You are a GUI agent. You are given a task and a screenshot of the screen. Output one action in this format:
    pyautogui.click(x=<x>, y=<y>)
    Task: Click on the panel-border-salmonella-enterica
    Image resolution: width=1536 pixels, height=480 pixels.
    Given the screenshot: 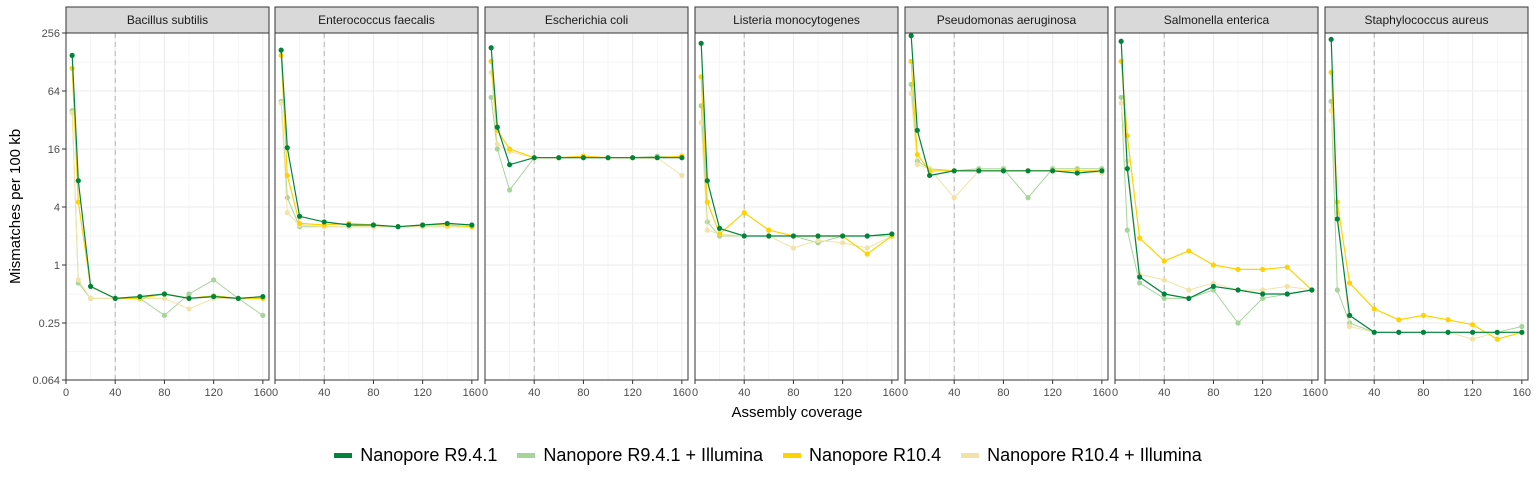 What is the action you would take?
    pyautogui.click(x=1216, y=206)
    